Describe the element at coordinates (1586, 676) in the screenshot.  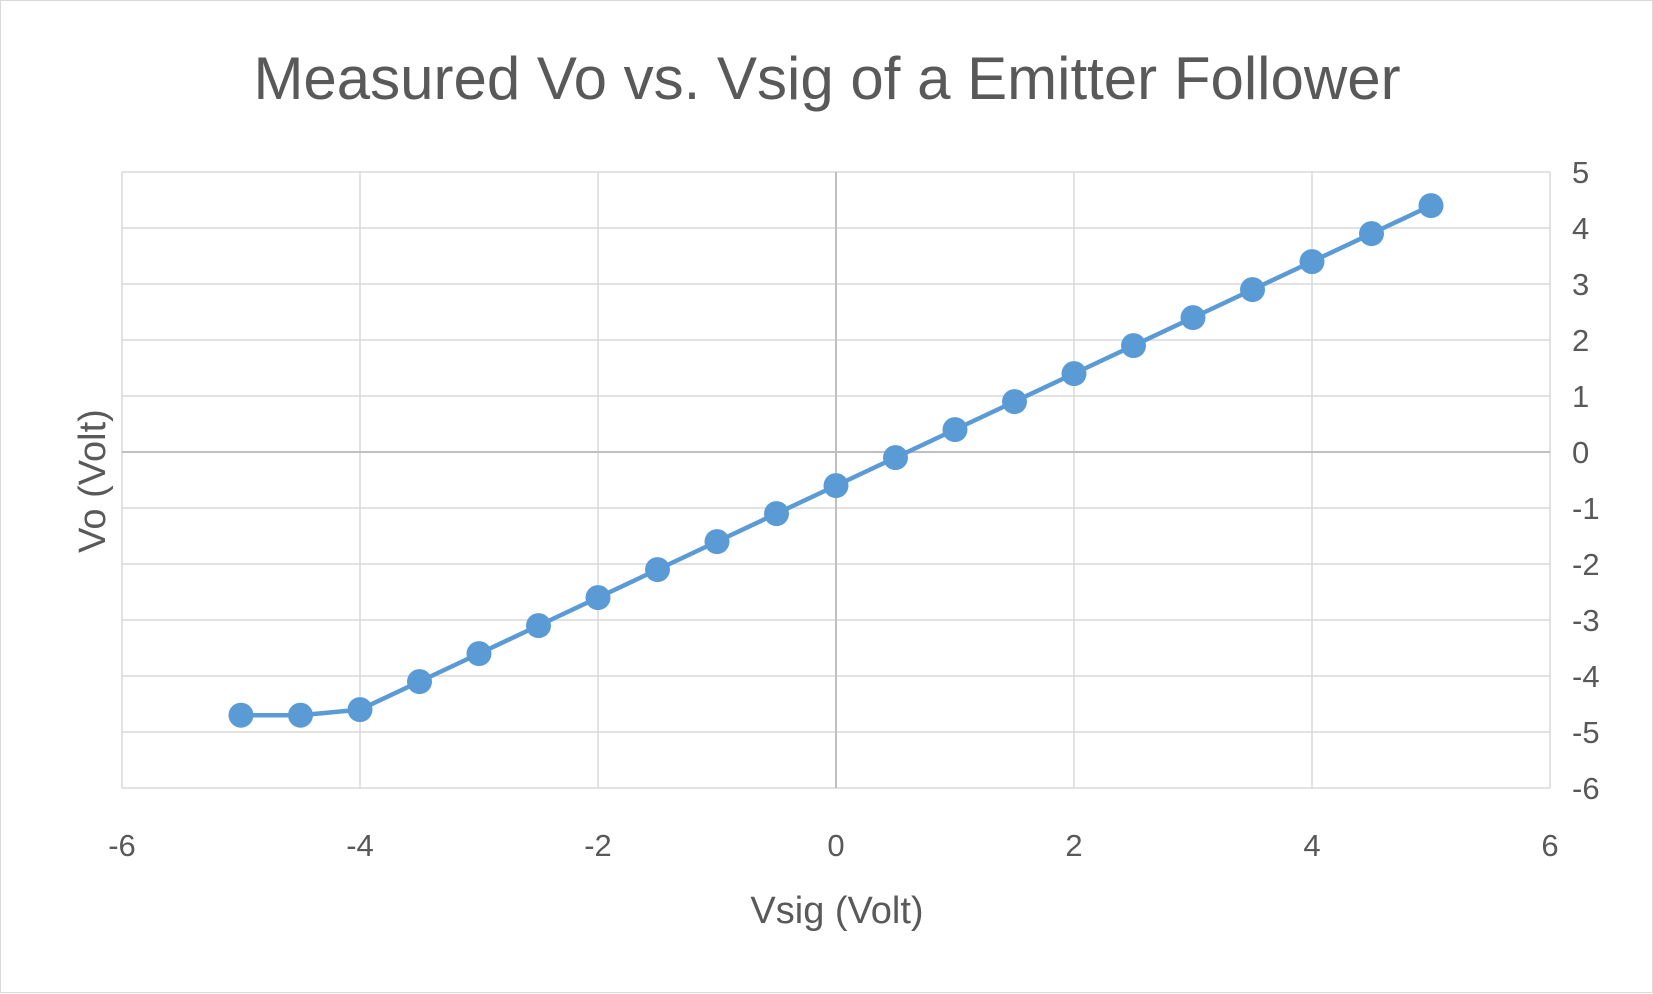
I see `y-tick-label: -4` at that location.